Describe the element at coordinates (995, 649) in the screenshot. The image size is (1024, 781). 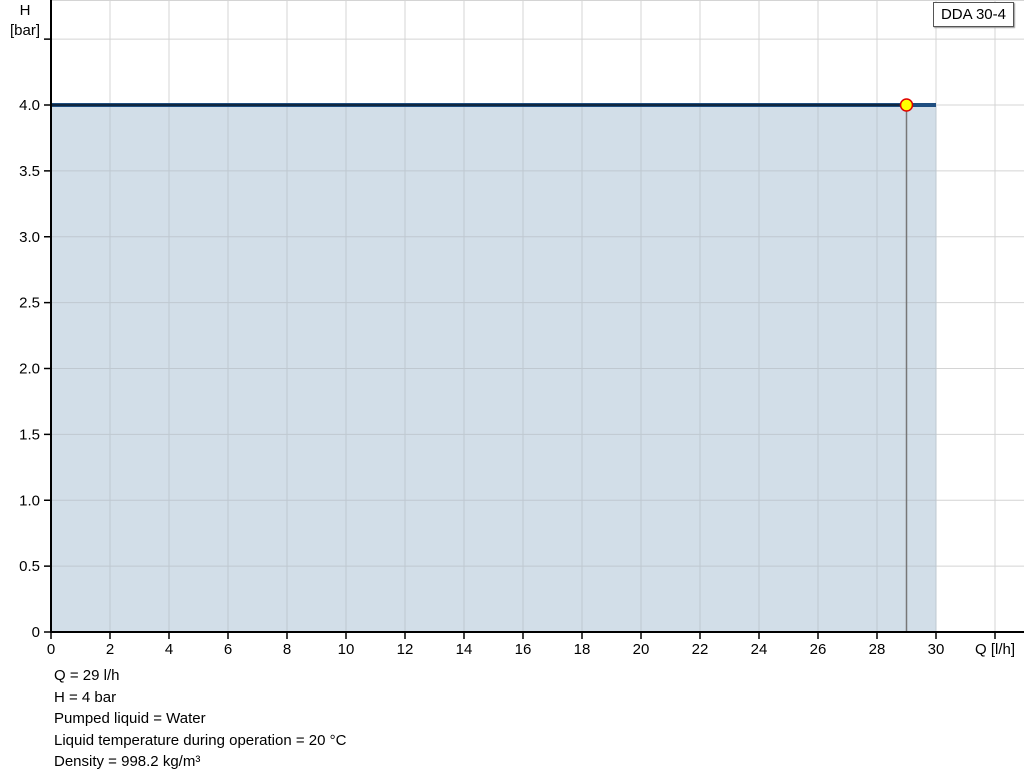
I see `x-axis-label: Q [l/h]` at that location.